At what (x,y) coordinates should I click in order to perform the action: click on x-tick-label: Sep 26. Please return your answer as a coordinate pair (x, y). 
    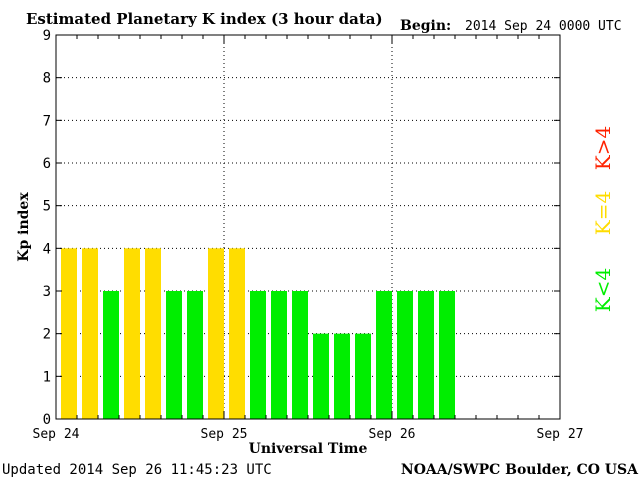
    Looking at the image, I should click on (392, 434).